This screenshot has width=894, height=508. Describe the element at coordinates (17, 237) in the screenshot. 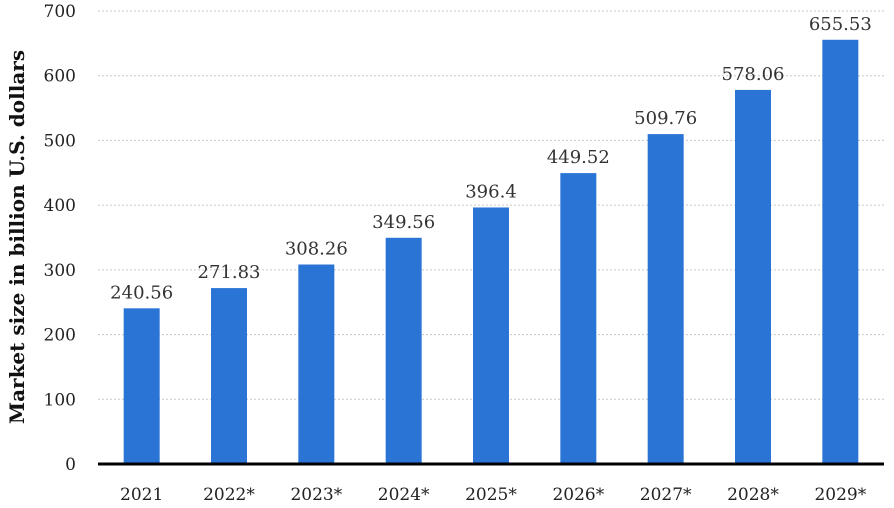

I see `y-axis-label: Market size in billion U.S. dollars` at that location.